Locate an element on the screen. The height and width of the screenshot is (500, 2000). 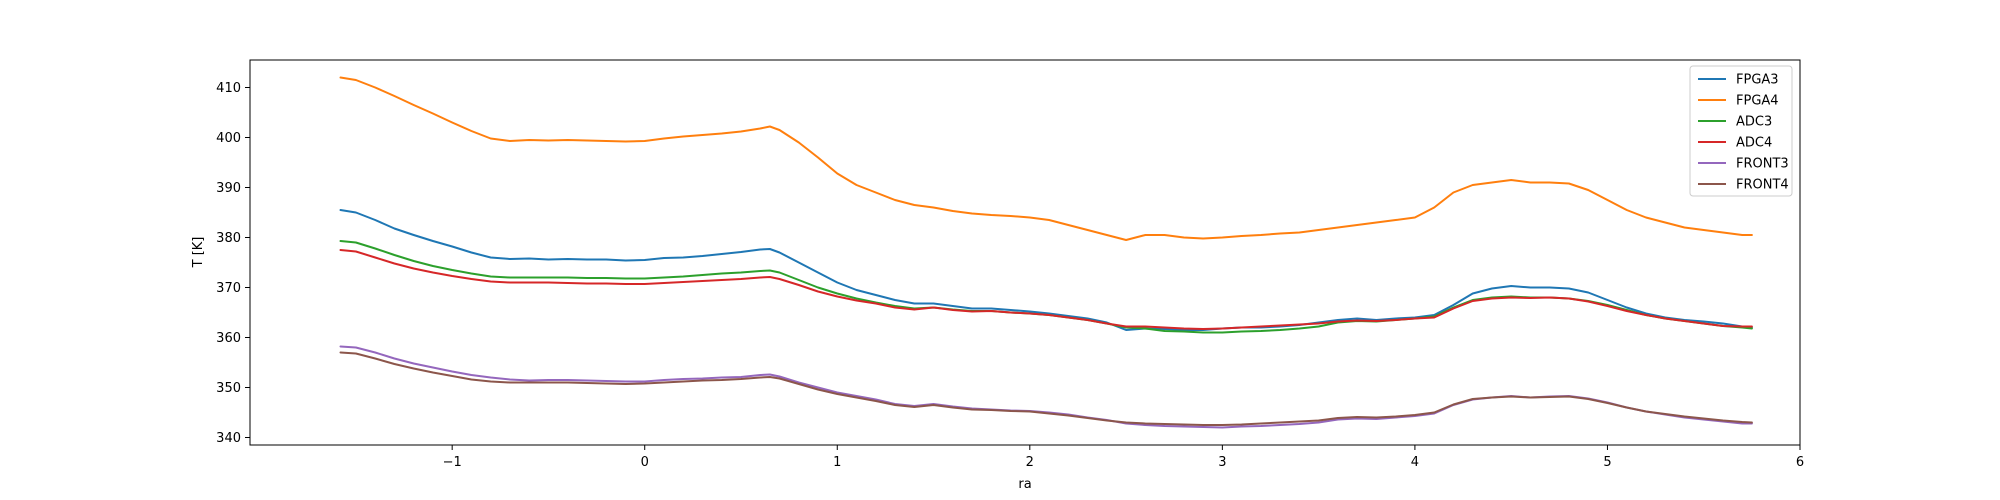
y-tick-label: 350 is located at coordinates (228, 388).